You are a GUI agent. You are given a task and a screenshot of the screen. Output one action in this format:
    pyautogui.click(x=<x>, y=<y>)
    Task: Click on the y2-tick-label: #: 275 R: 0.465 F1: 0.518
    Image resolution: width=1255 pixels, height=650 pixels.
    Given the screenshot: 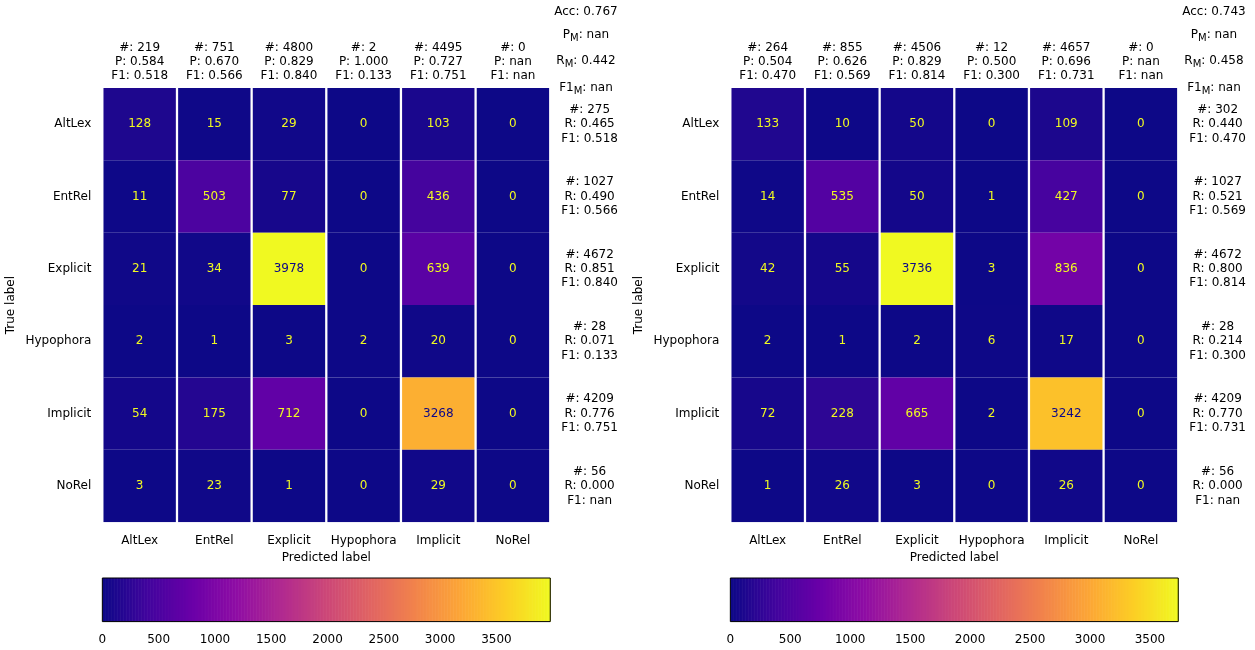 What is the action you would take?
    pyautogui.click(x=589, y=123)
    